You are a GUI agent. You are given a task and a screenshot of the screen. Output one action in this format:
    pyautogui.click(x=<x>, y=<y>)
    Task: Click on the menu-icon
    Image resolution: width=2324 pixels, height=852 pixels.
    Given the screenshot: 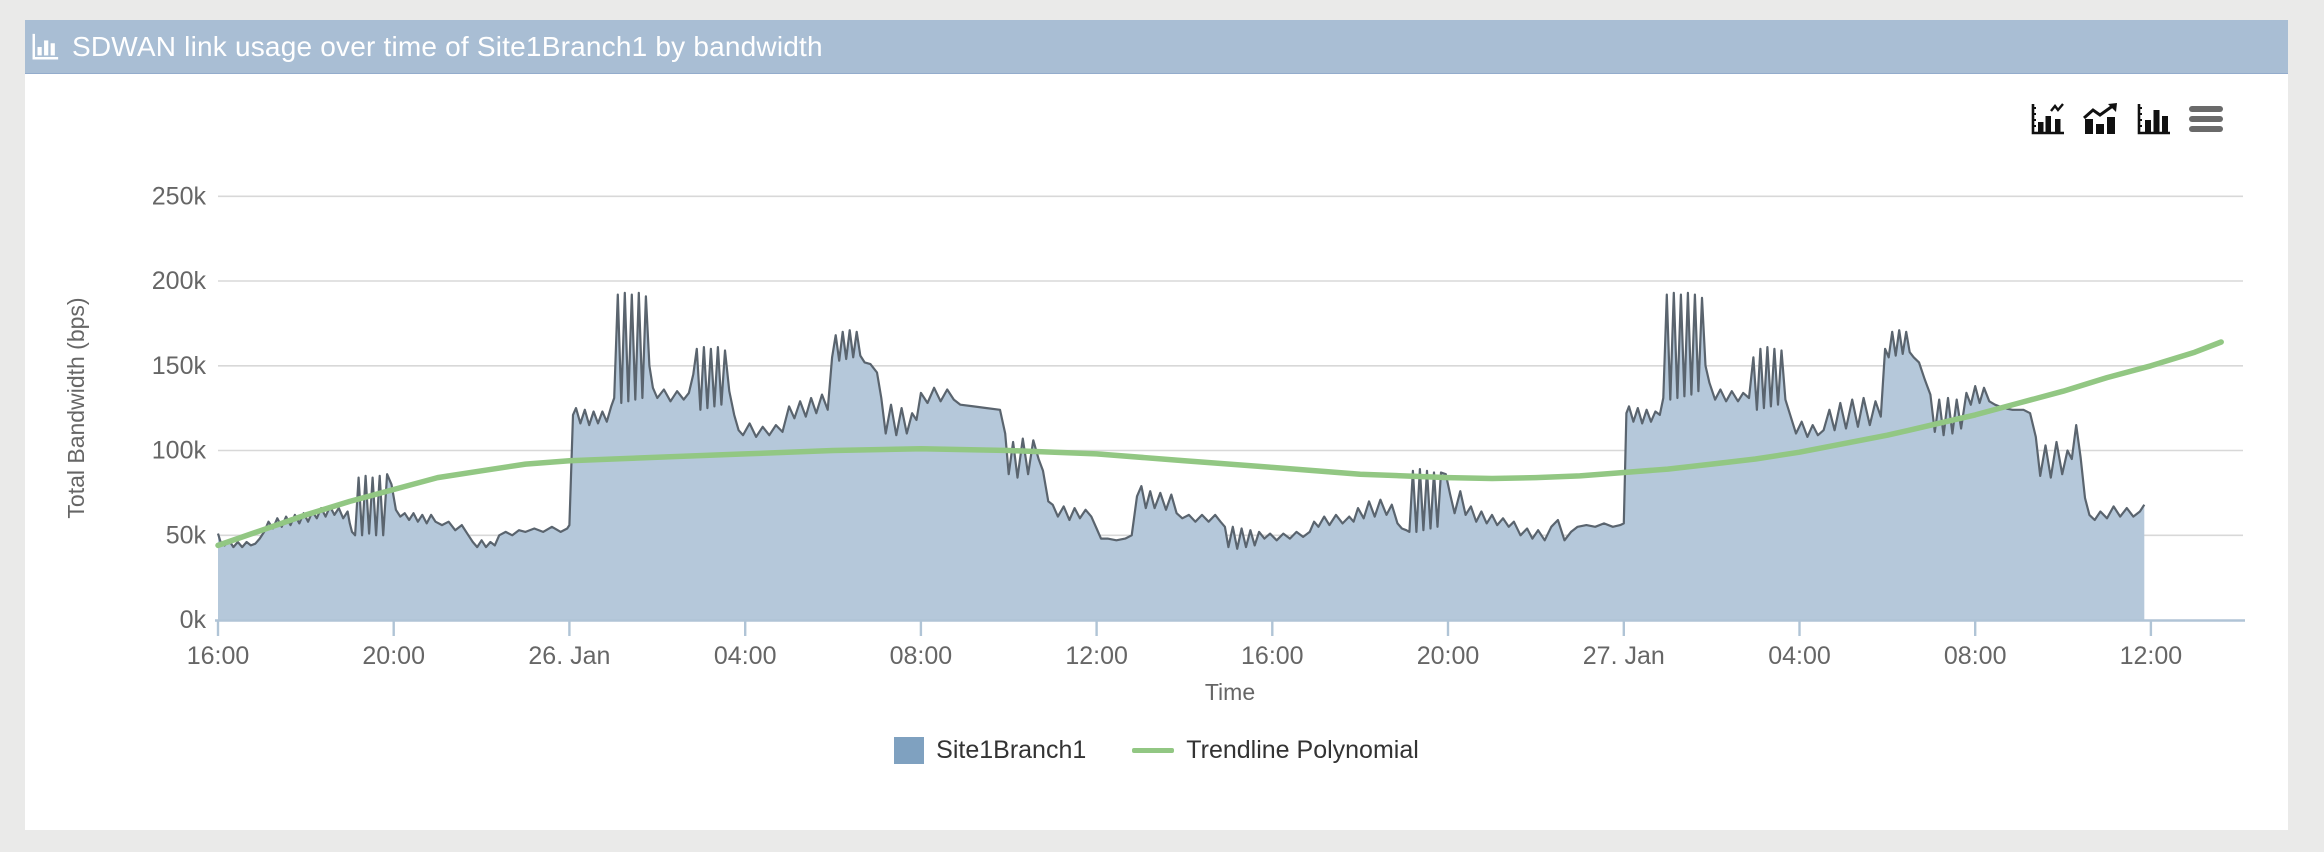 What is the action you would take?
    pyautogui.click(x=2206, y=119)
    